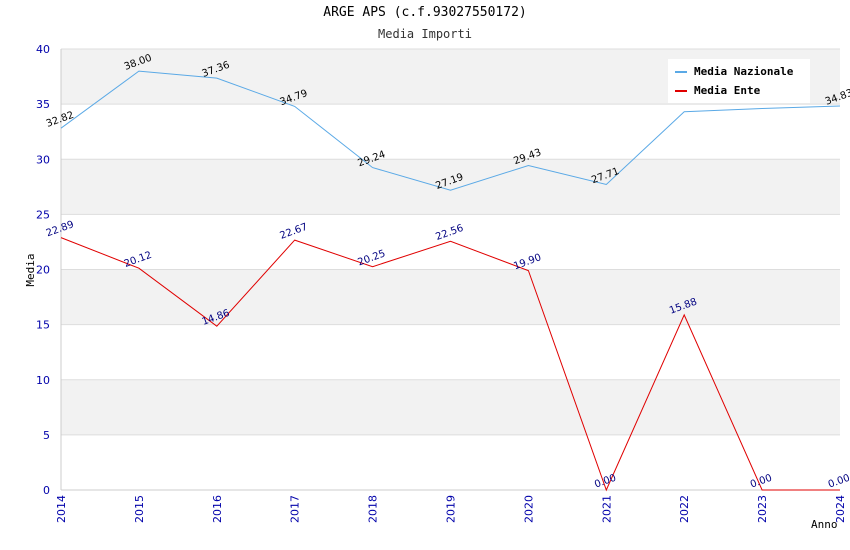  Describe the element at coordinates (295, 509) in the screenshot. I see `x-tick-label: 2017` at that location.